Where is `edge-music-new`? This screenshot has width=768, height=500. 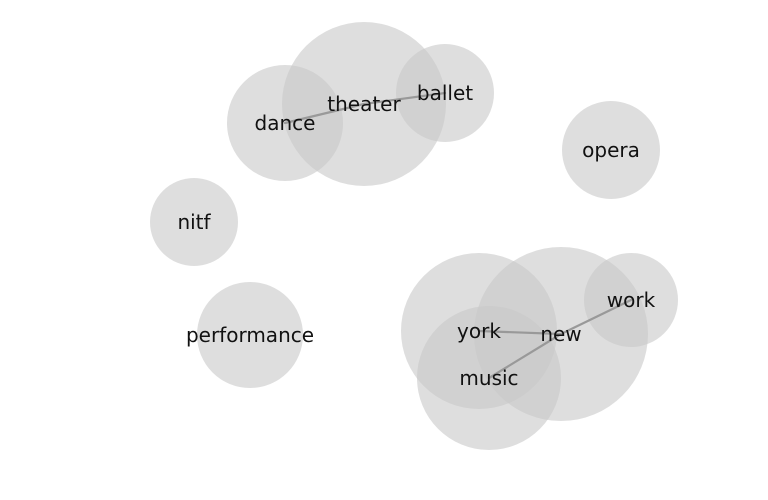
edge-music-new is located at coordinates (525, 356).